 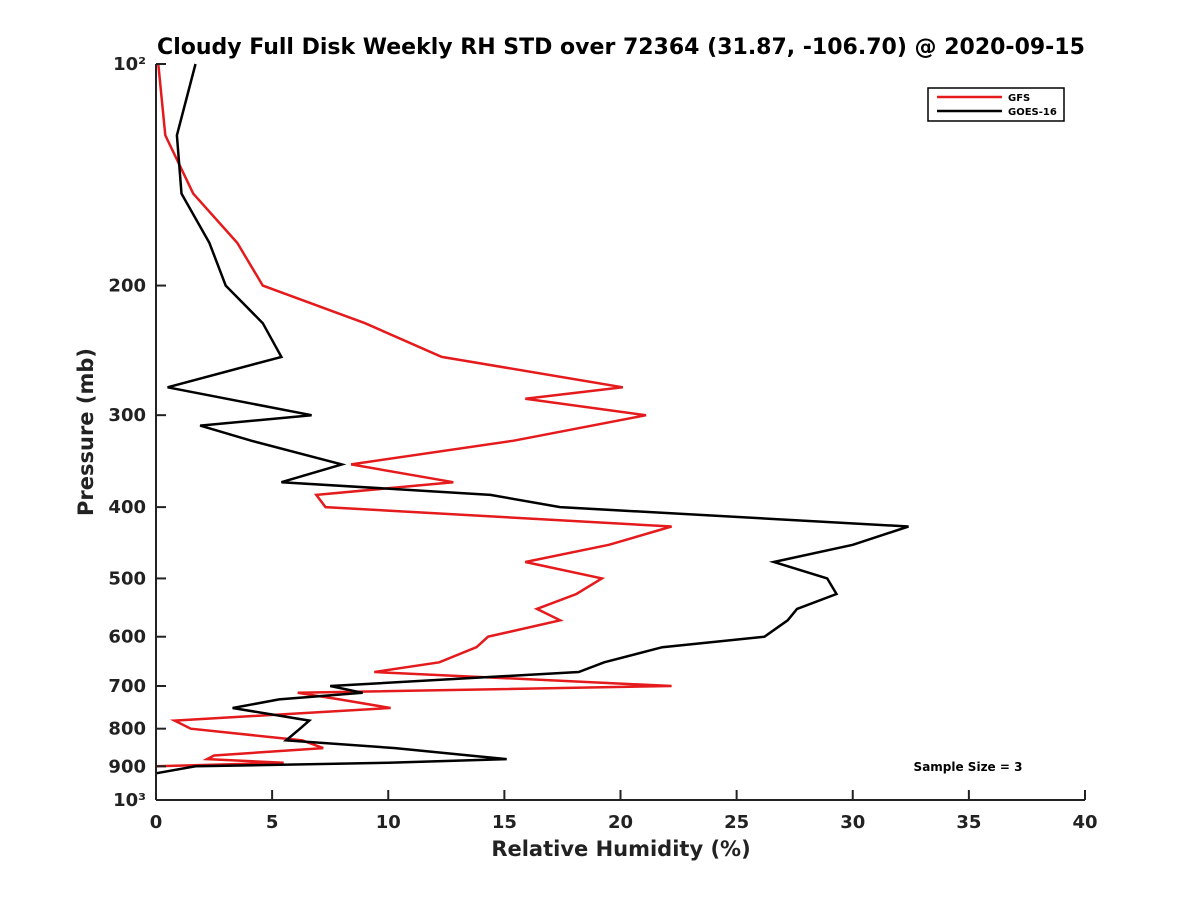 What do you see at coordinates (1084, 822) in the screenshot?
I see `x-tick-label: 40` at bounding box center [1084, 822].